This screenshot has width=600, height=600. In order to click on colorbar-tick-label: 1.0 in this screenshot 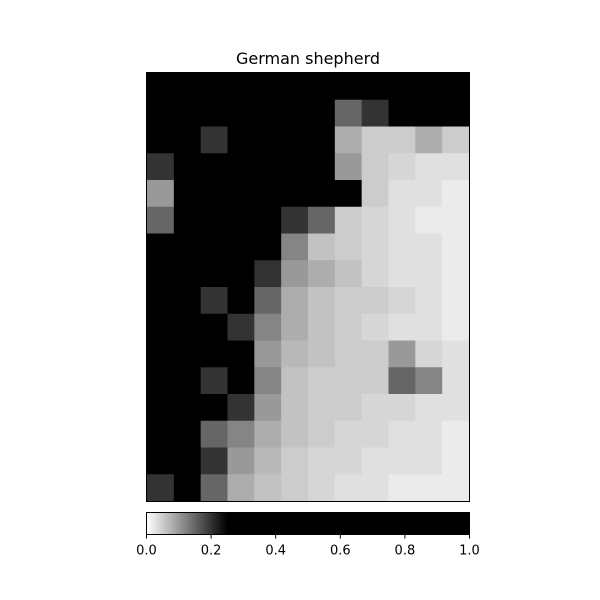, I will do `click(469, 551)`.